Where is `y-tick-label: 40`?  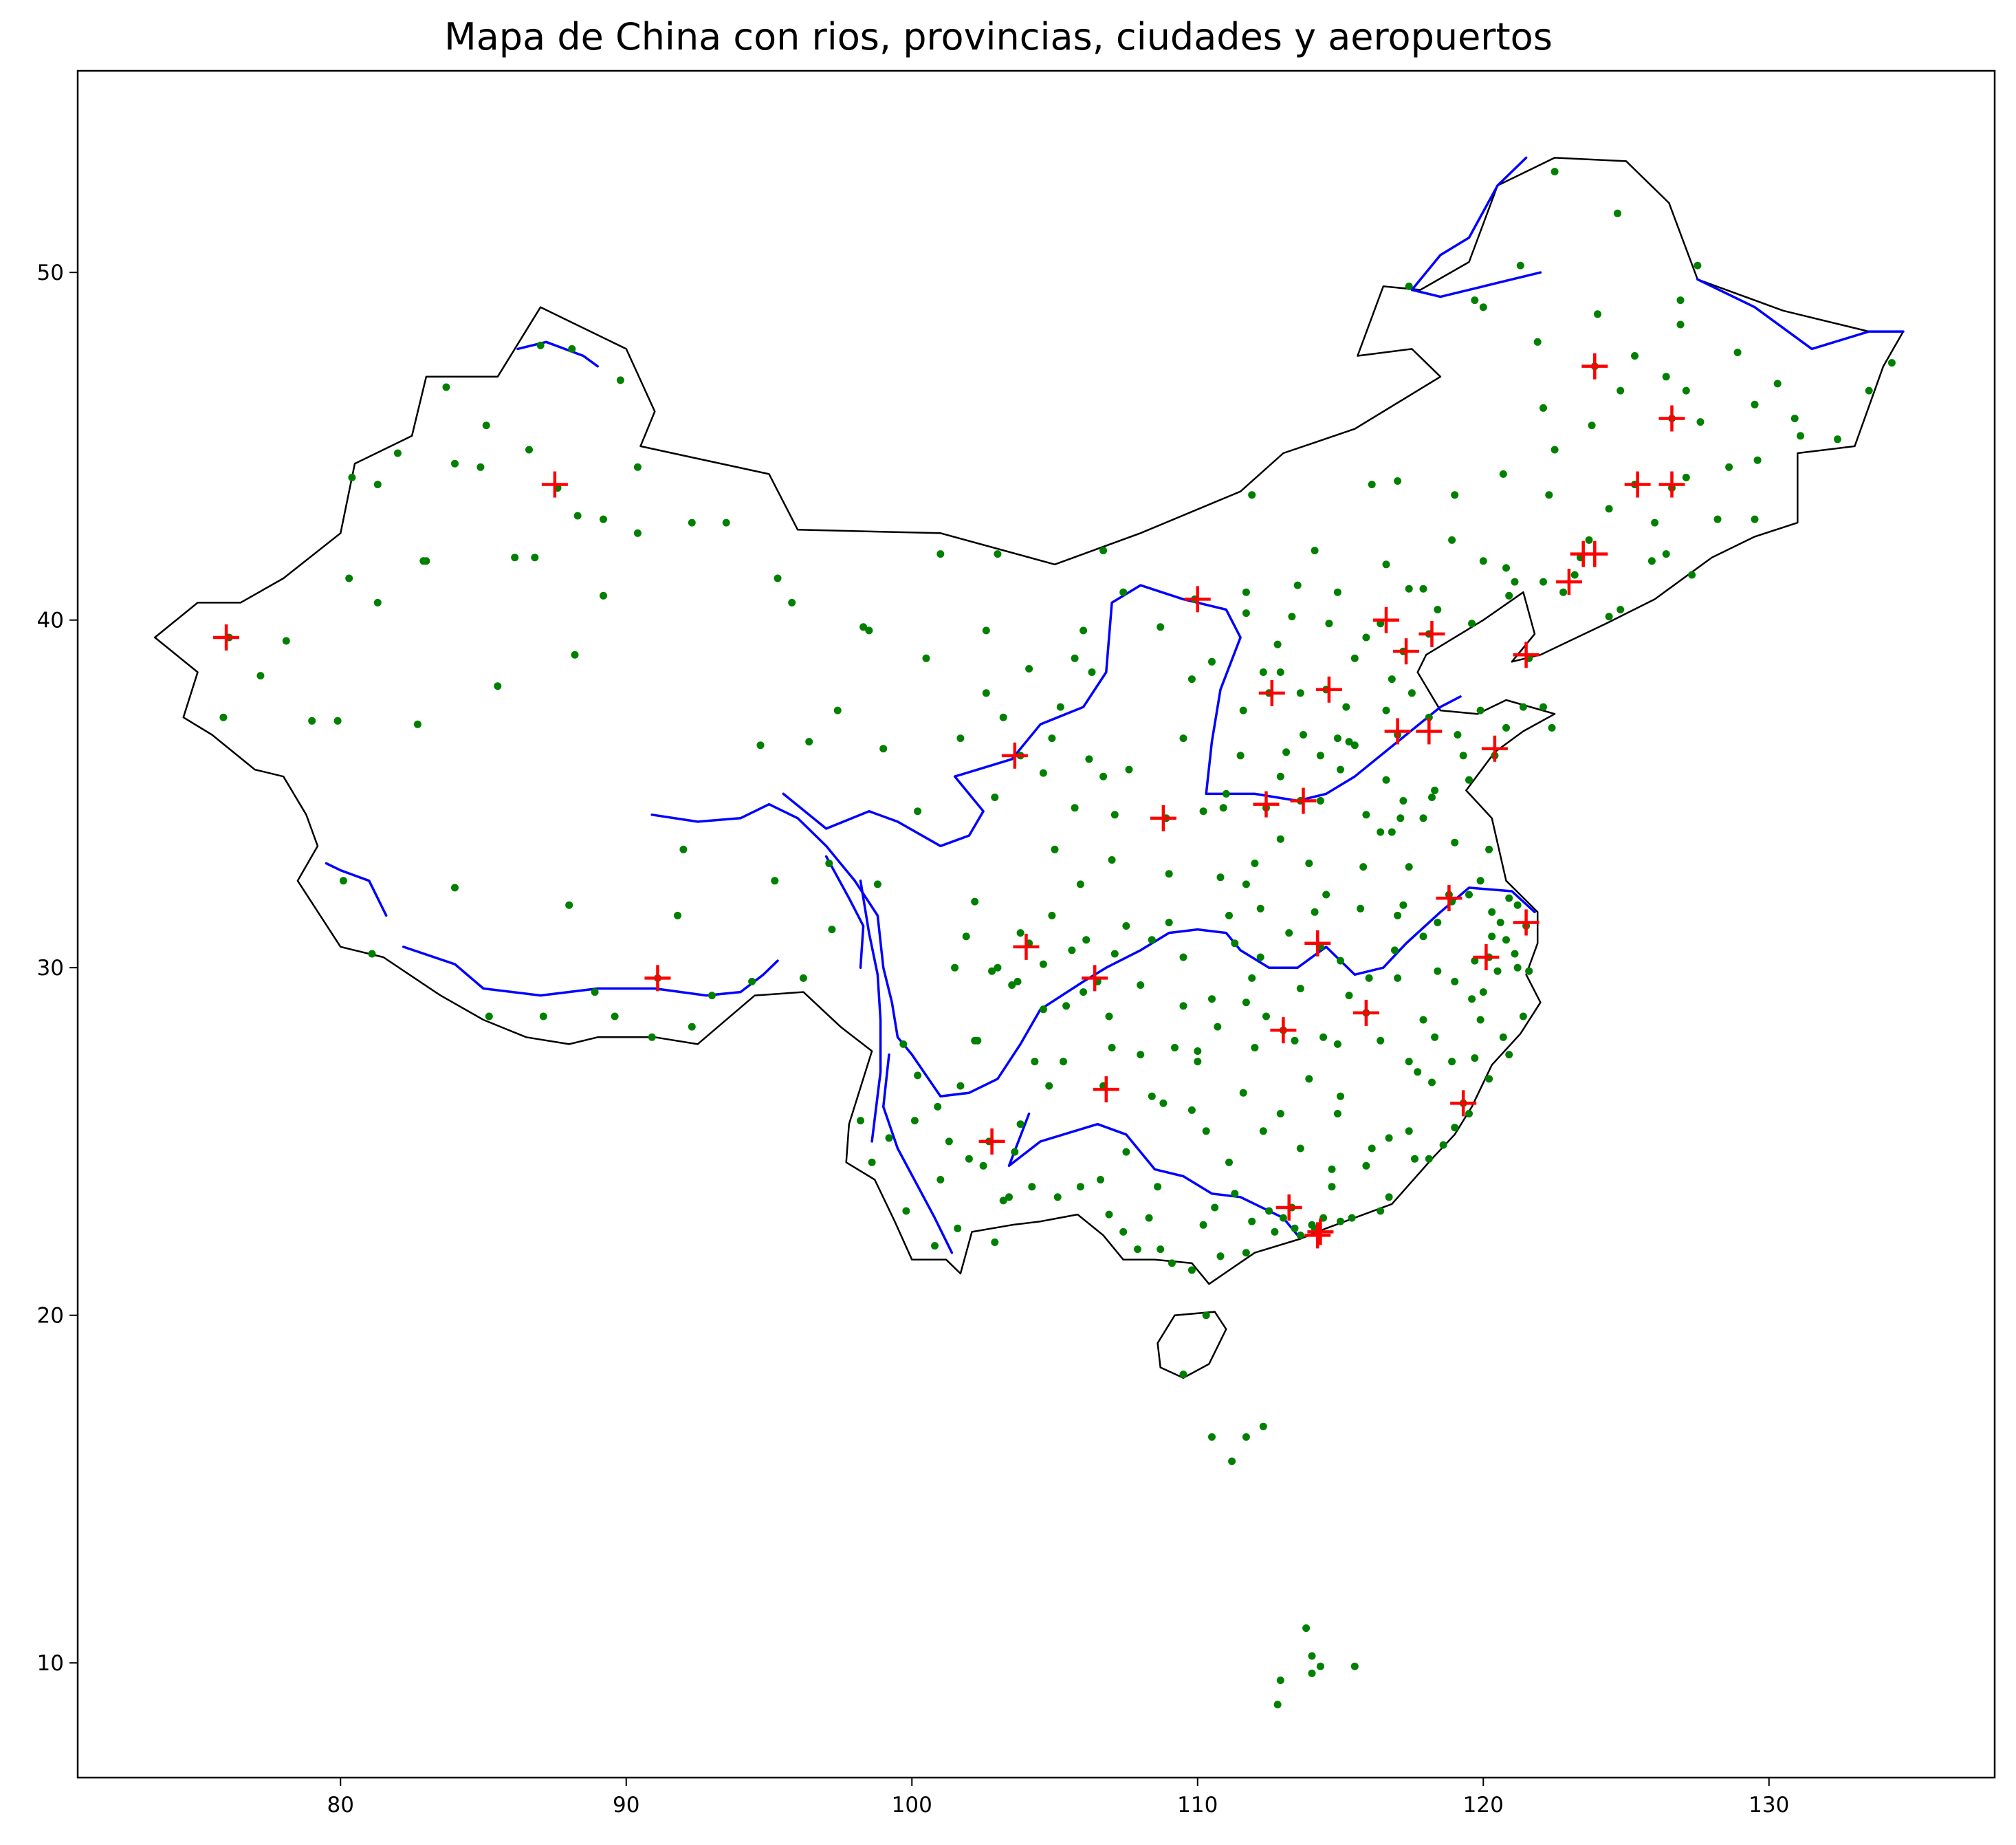
y-tick-label: 40 is located at coordinates (50, 621).